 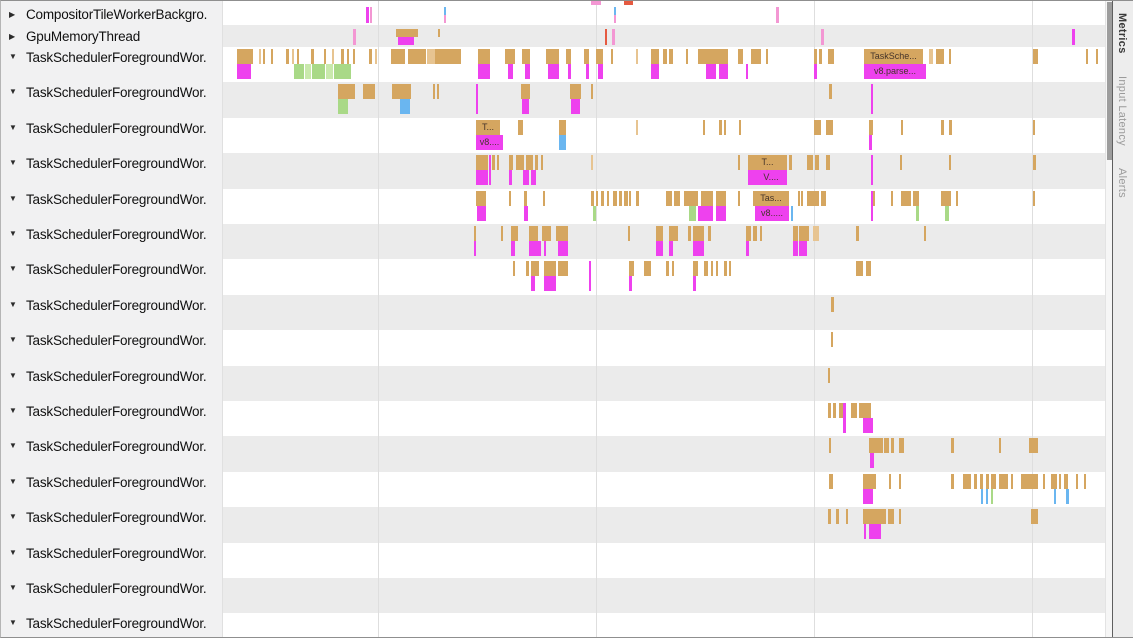 What do you see at coordinates (111, 276) in the screenshot?
I see `thread-row-8: ▼ TaskSchedulerForegroundWor.` at bounding box center [111, 276].